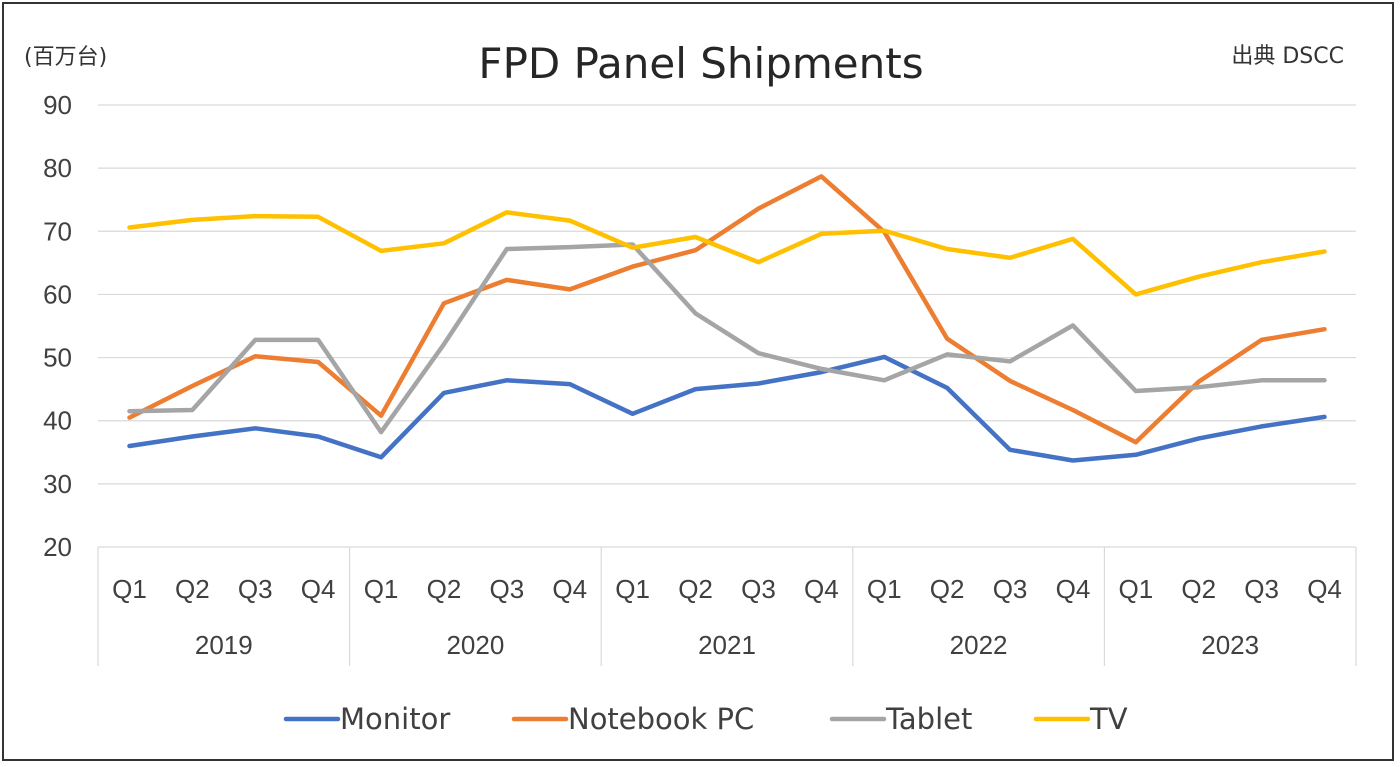  I want to click on legend-label: Tablet, so click(928, 719).